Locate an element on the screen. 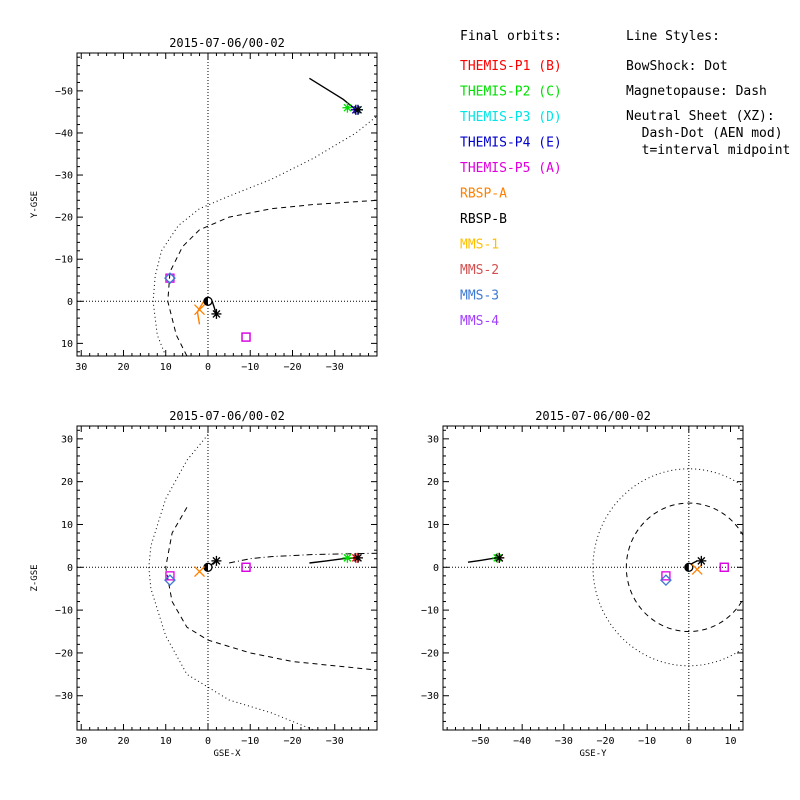  legend-item: THEMIS-P3 (D) is located at coordinates (511, 117).